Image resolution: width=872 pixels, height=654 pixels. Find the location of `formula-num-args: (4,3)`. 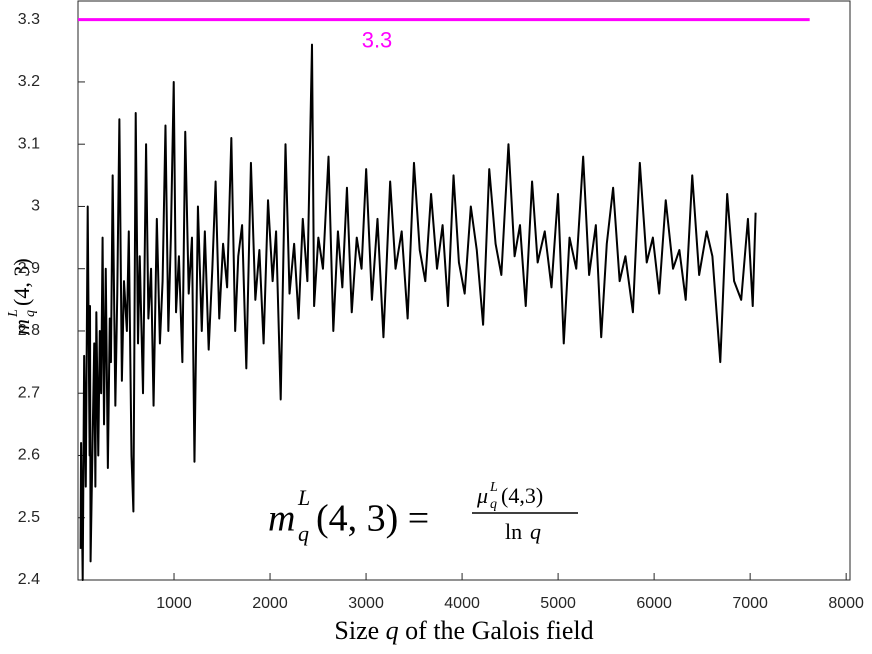

formula-num-args: (4,3) is located at coordinates (522, 495).